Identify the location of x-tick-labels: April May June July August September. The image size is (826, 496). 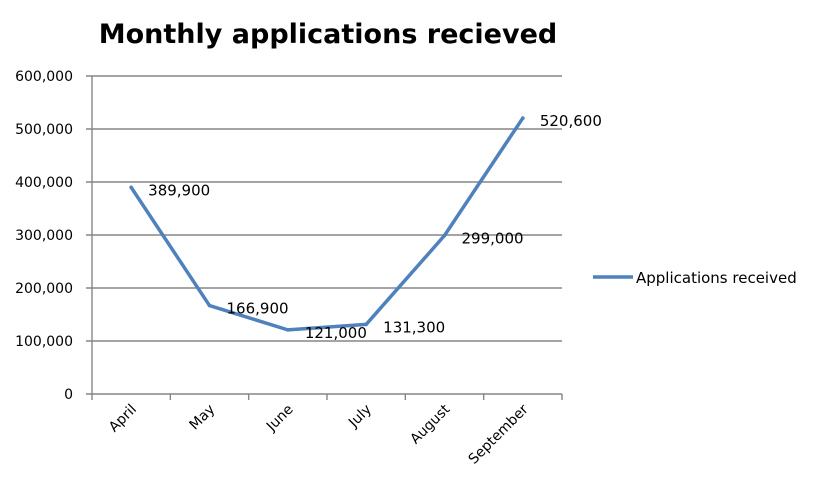
(319, 434).